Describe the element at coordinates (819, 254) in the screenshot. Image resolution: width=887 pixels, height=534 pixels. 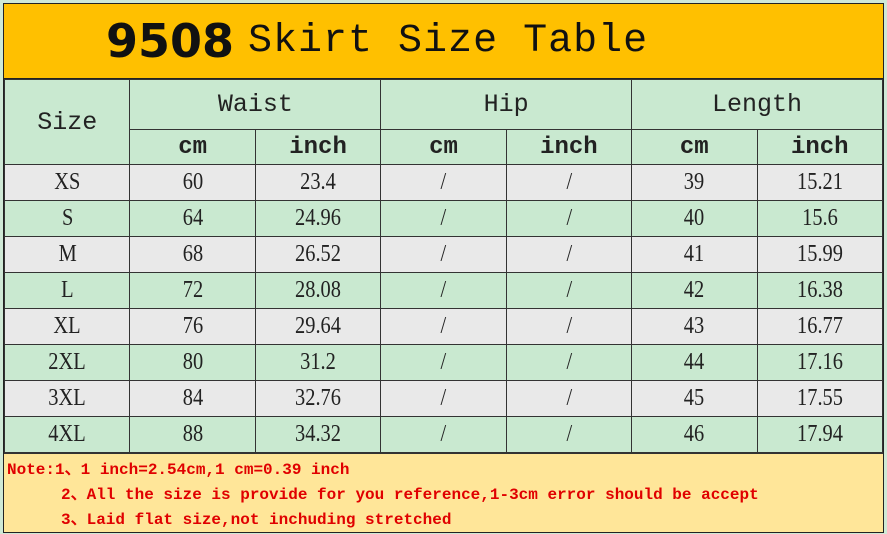
I see `cell-text: 15.99` at that location.